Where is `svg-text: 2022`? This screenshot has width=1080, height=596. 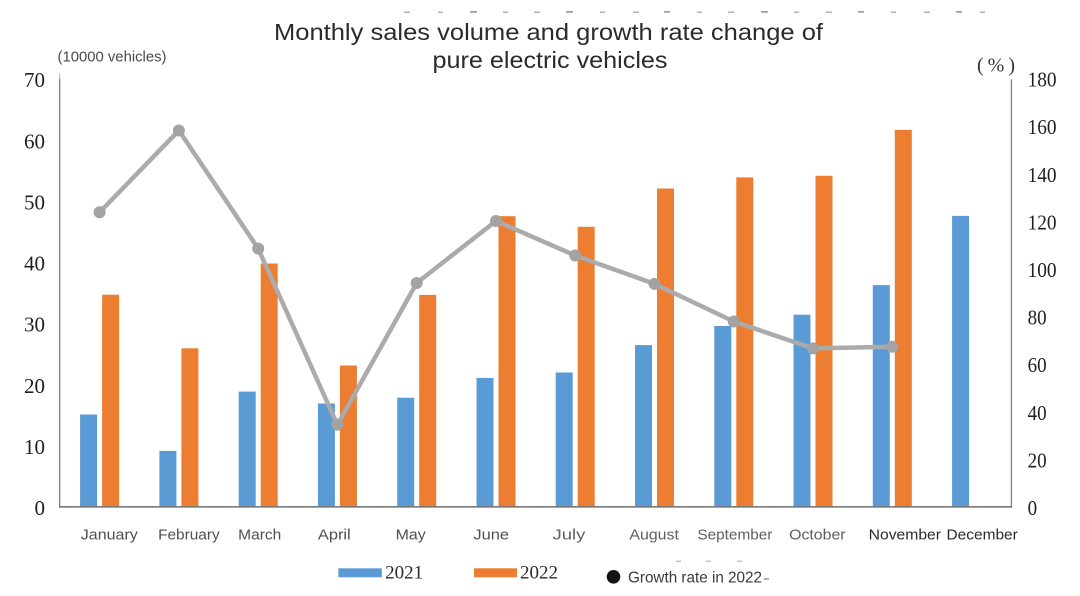
svg-text: 2022 is located at coordinates (539, 573).